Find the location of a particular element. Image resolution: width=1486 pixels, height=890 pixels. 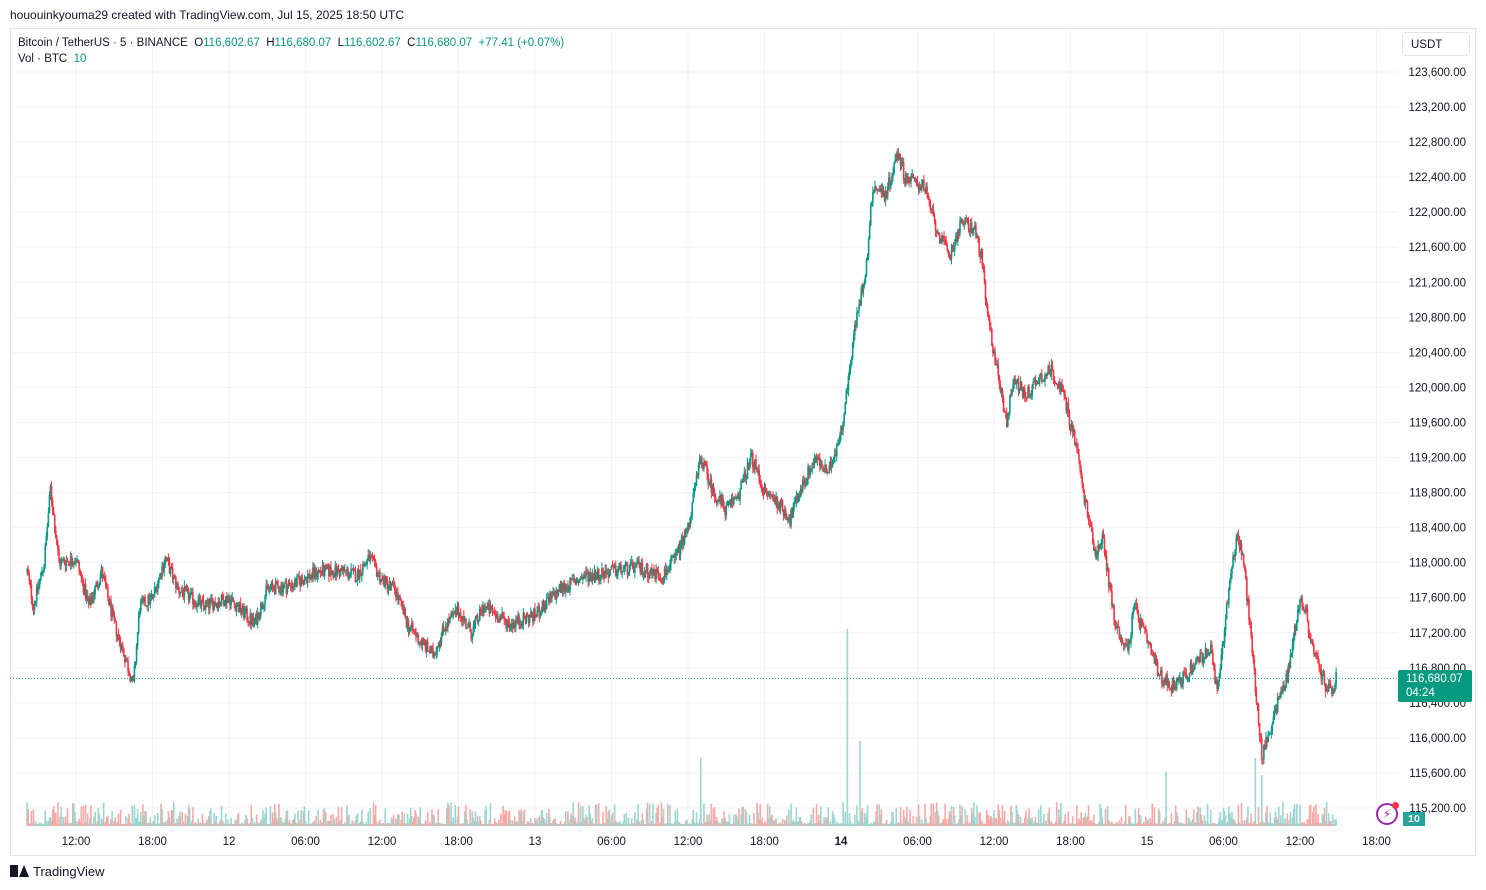

time-tick-label: 12:00 is located at coordinates (688, 842).